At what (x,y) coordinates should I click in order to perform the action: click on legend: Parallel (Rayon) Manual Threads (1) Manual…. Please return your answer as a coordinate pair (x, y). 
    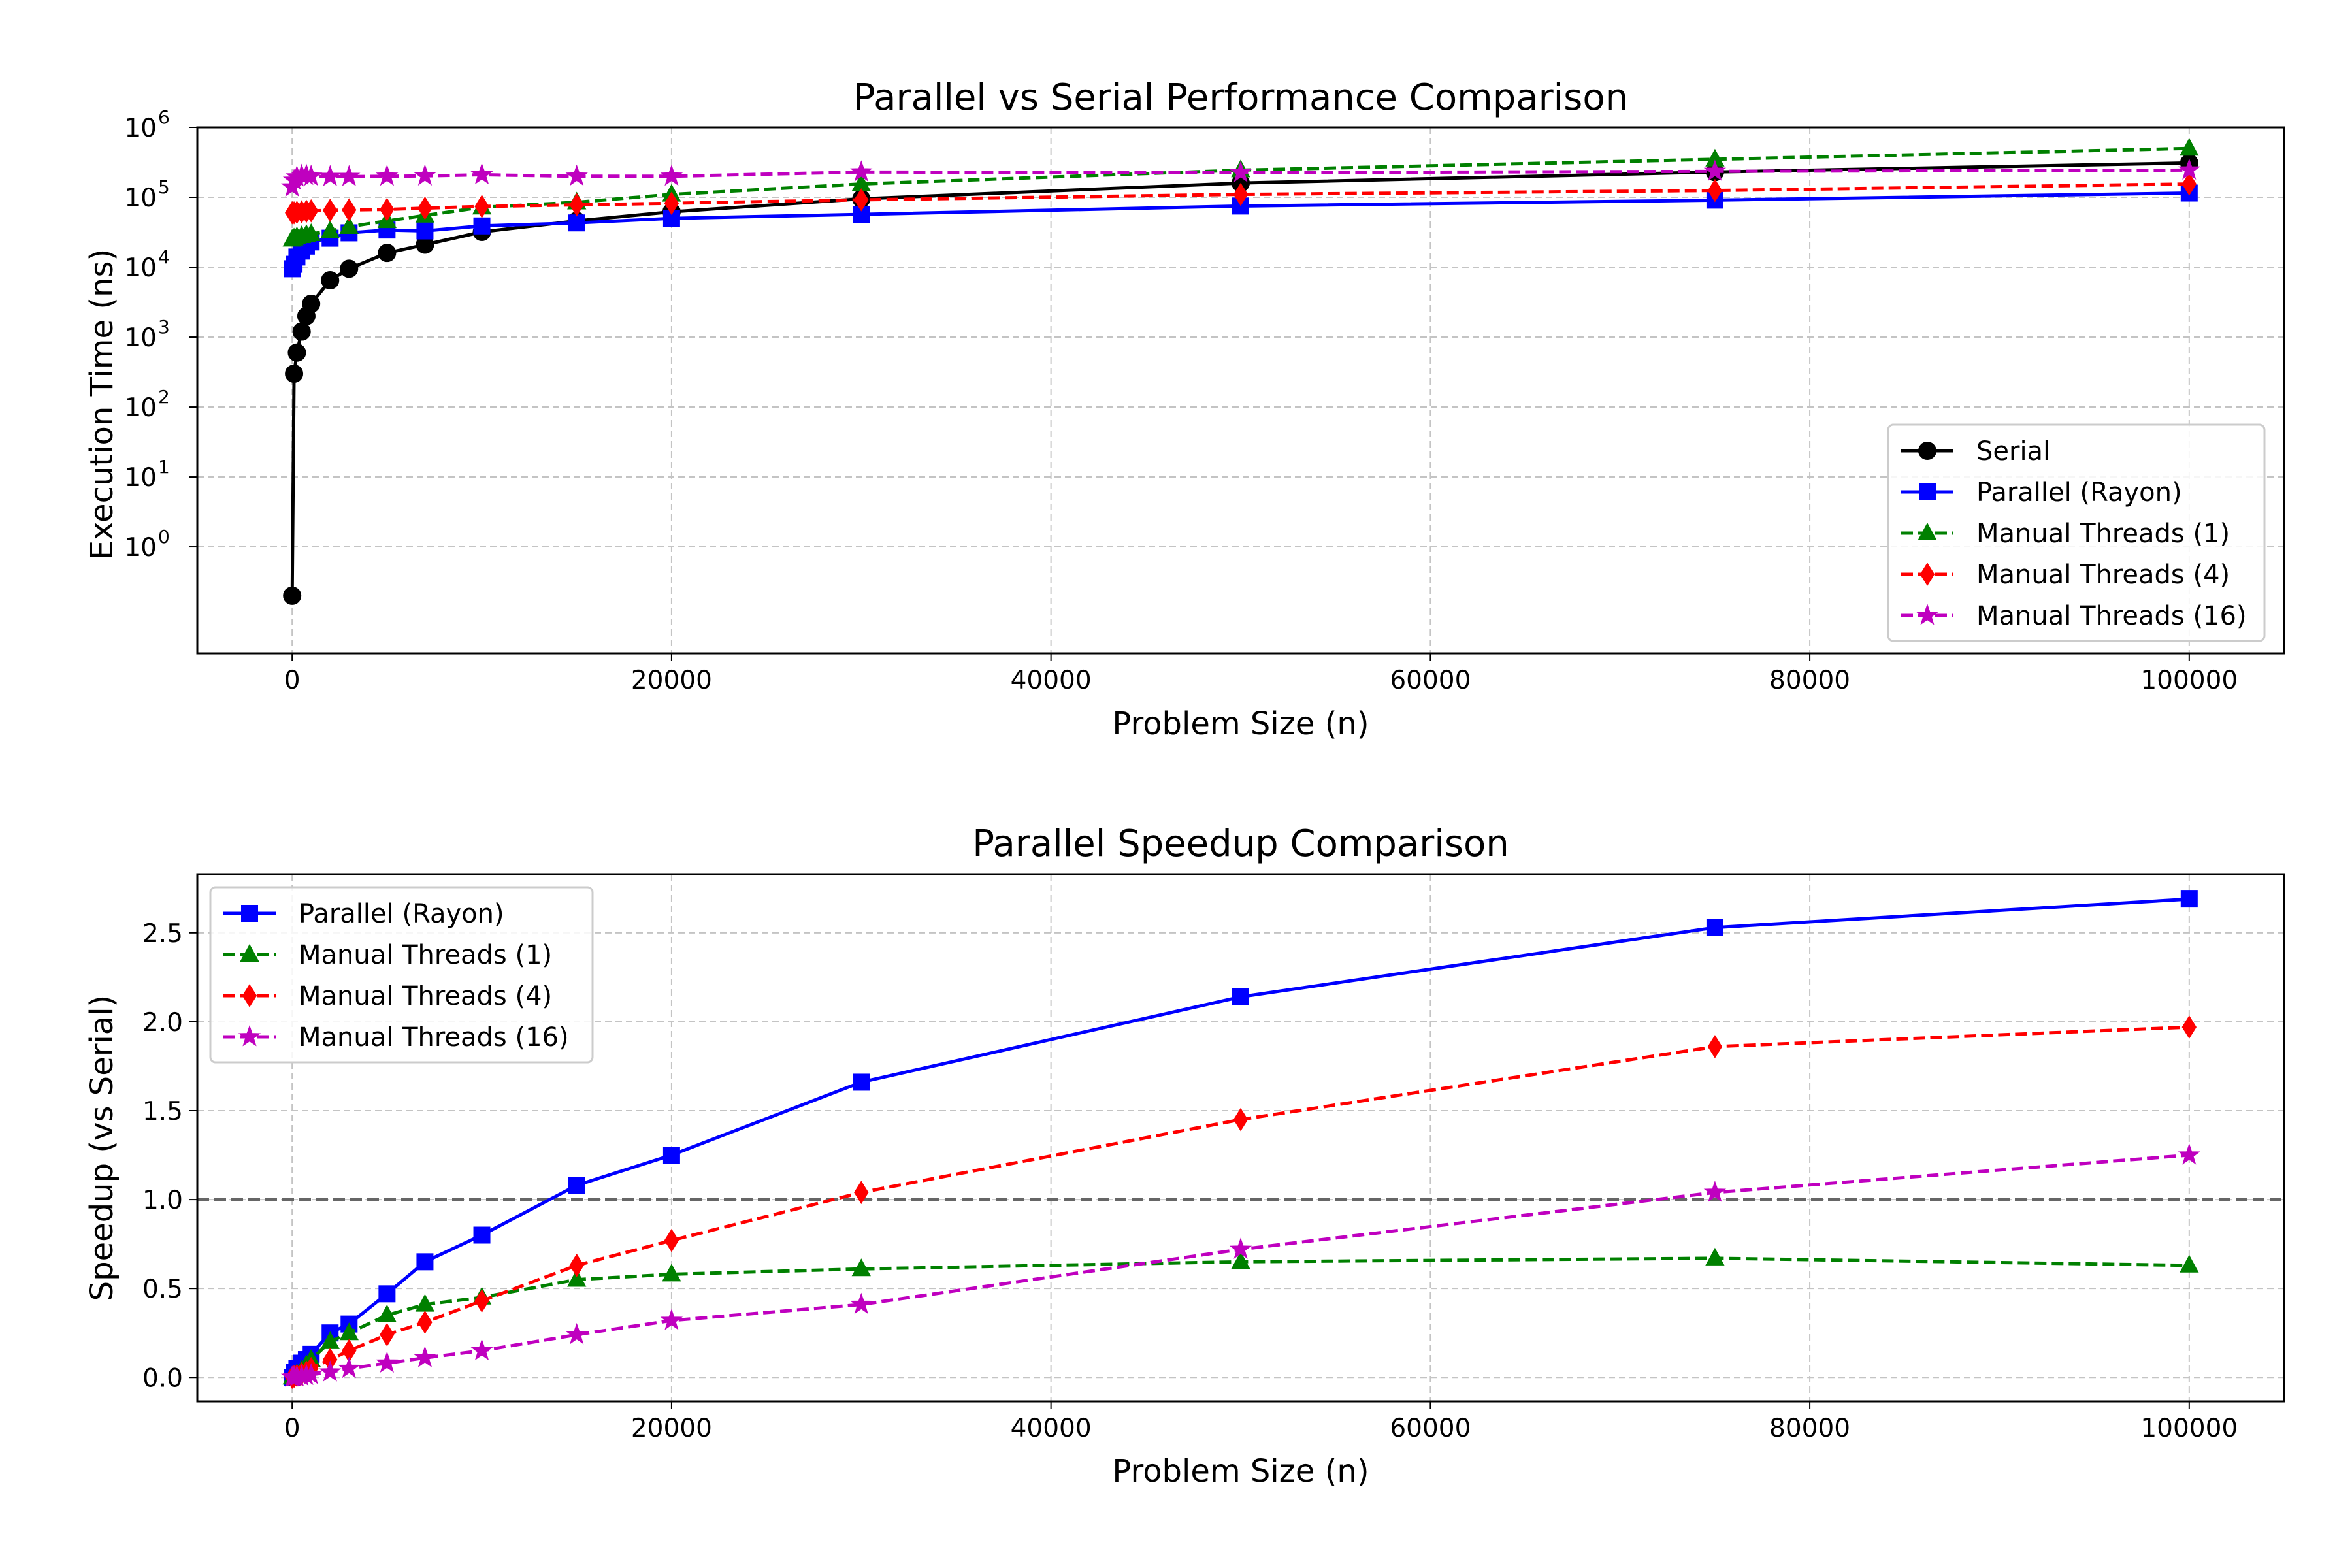
    Looking at the image, I should click on (401, 975).